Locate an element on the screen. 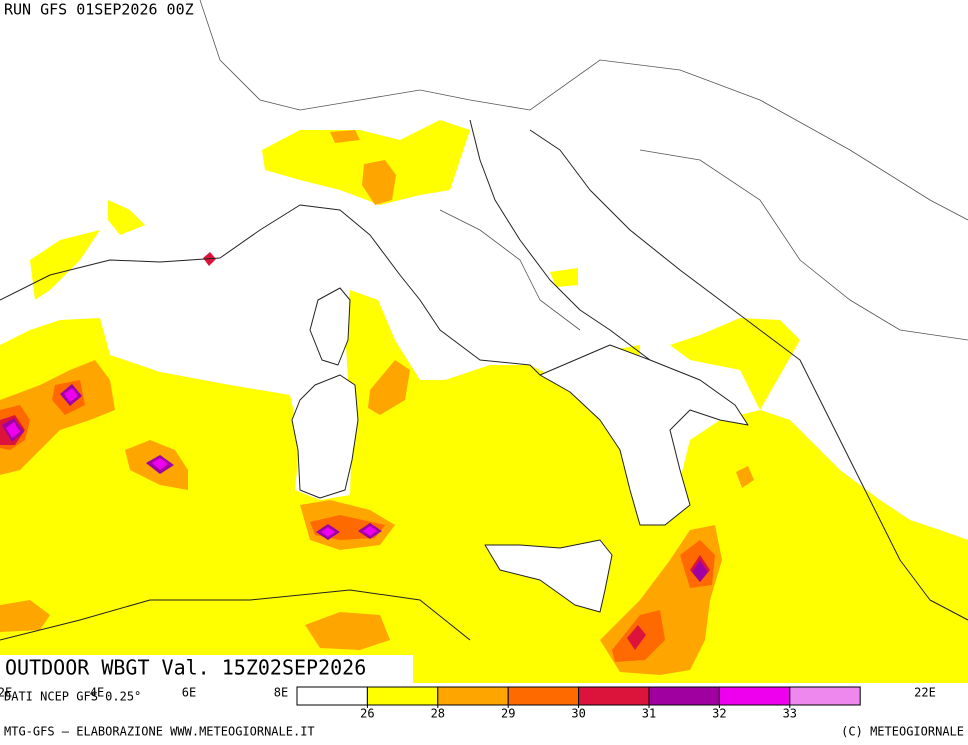  legend-tick-label: 30 is located at coordinates (578, 714).